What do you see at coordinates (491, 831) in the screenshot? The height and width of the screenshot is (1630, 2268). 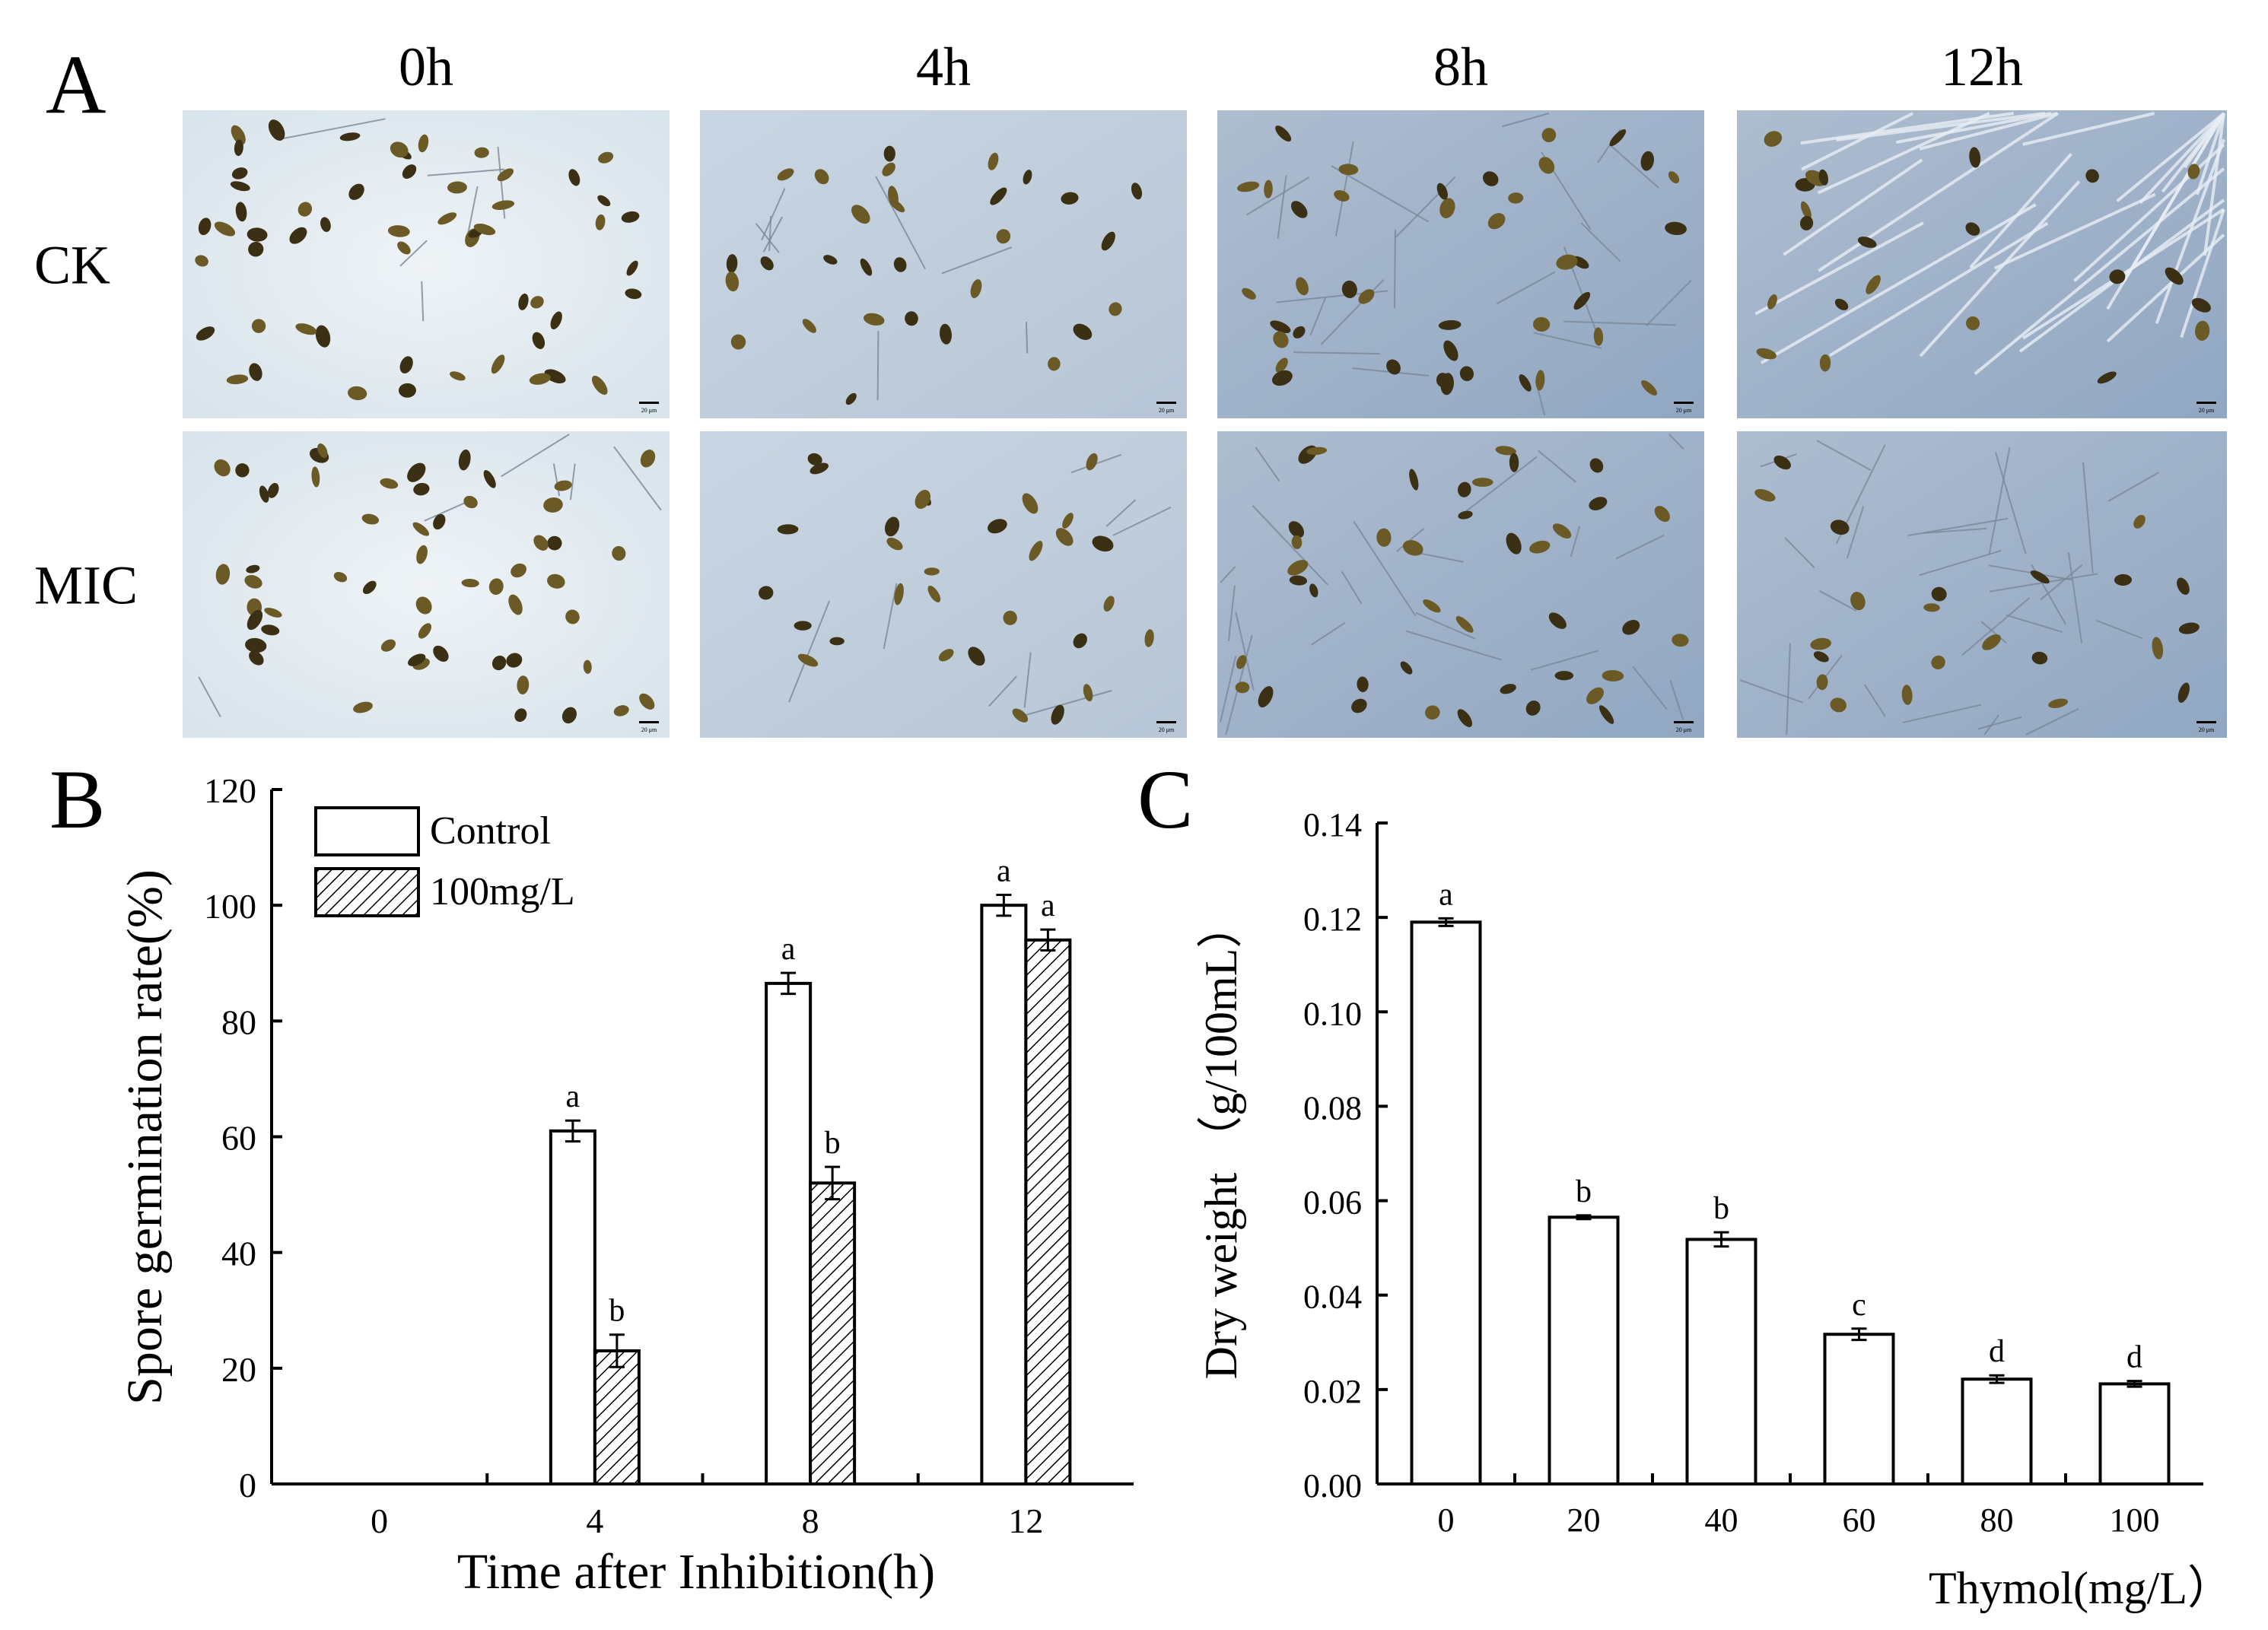 I see `legend-label: Control` at bounding box center [491, 831].